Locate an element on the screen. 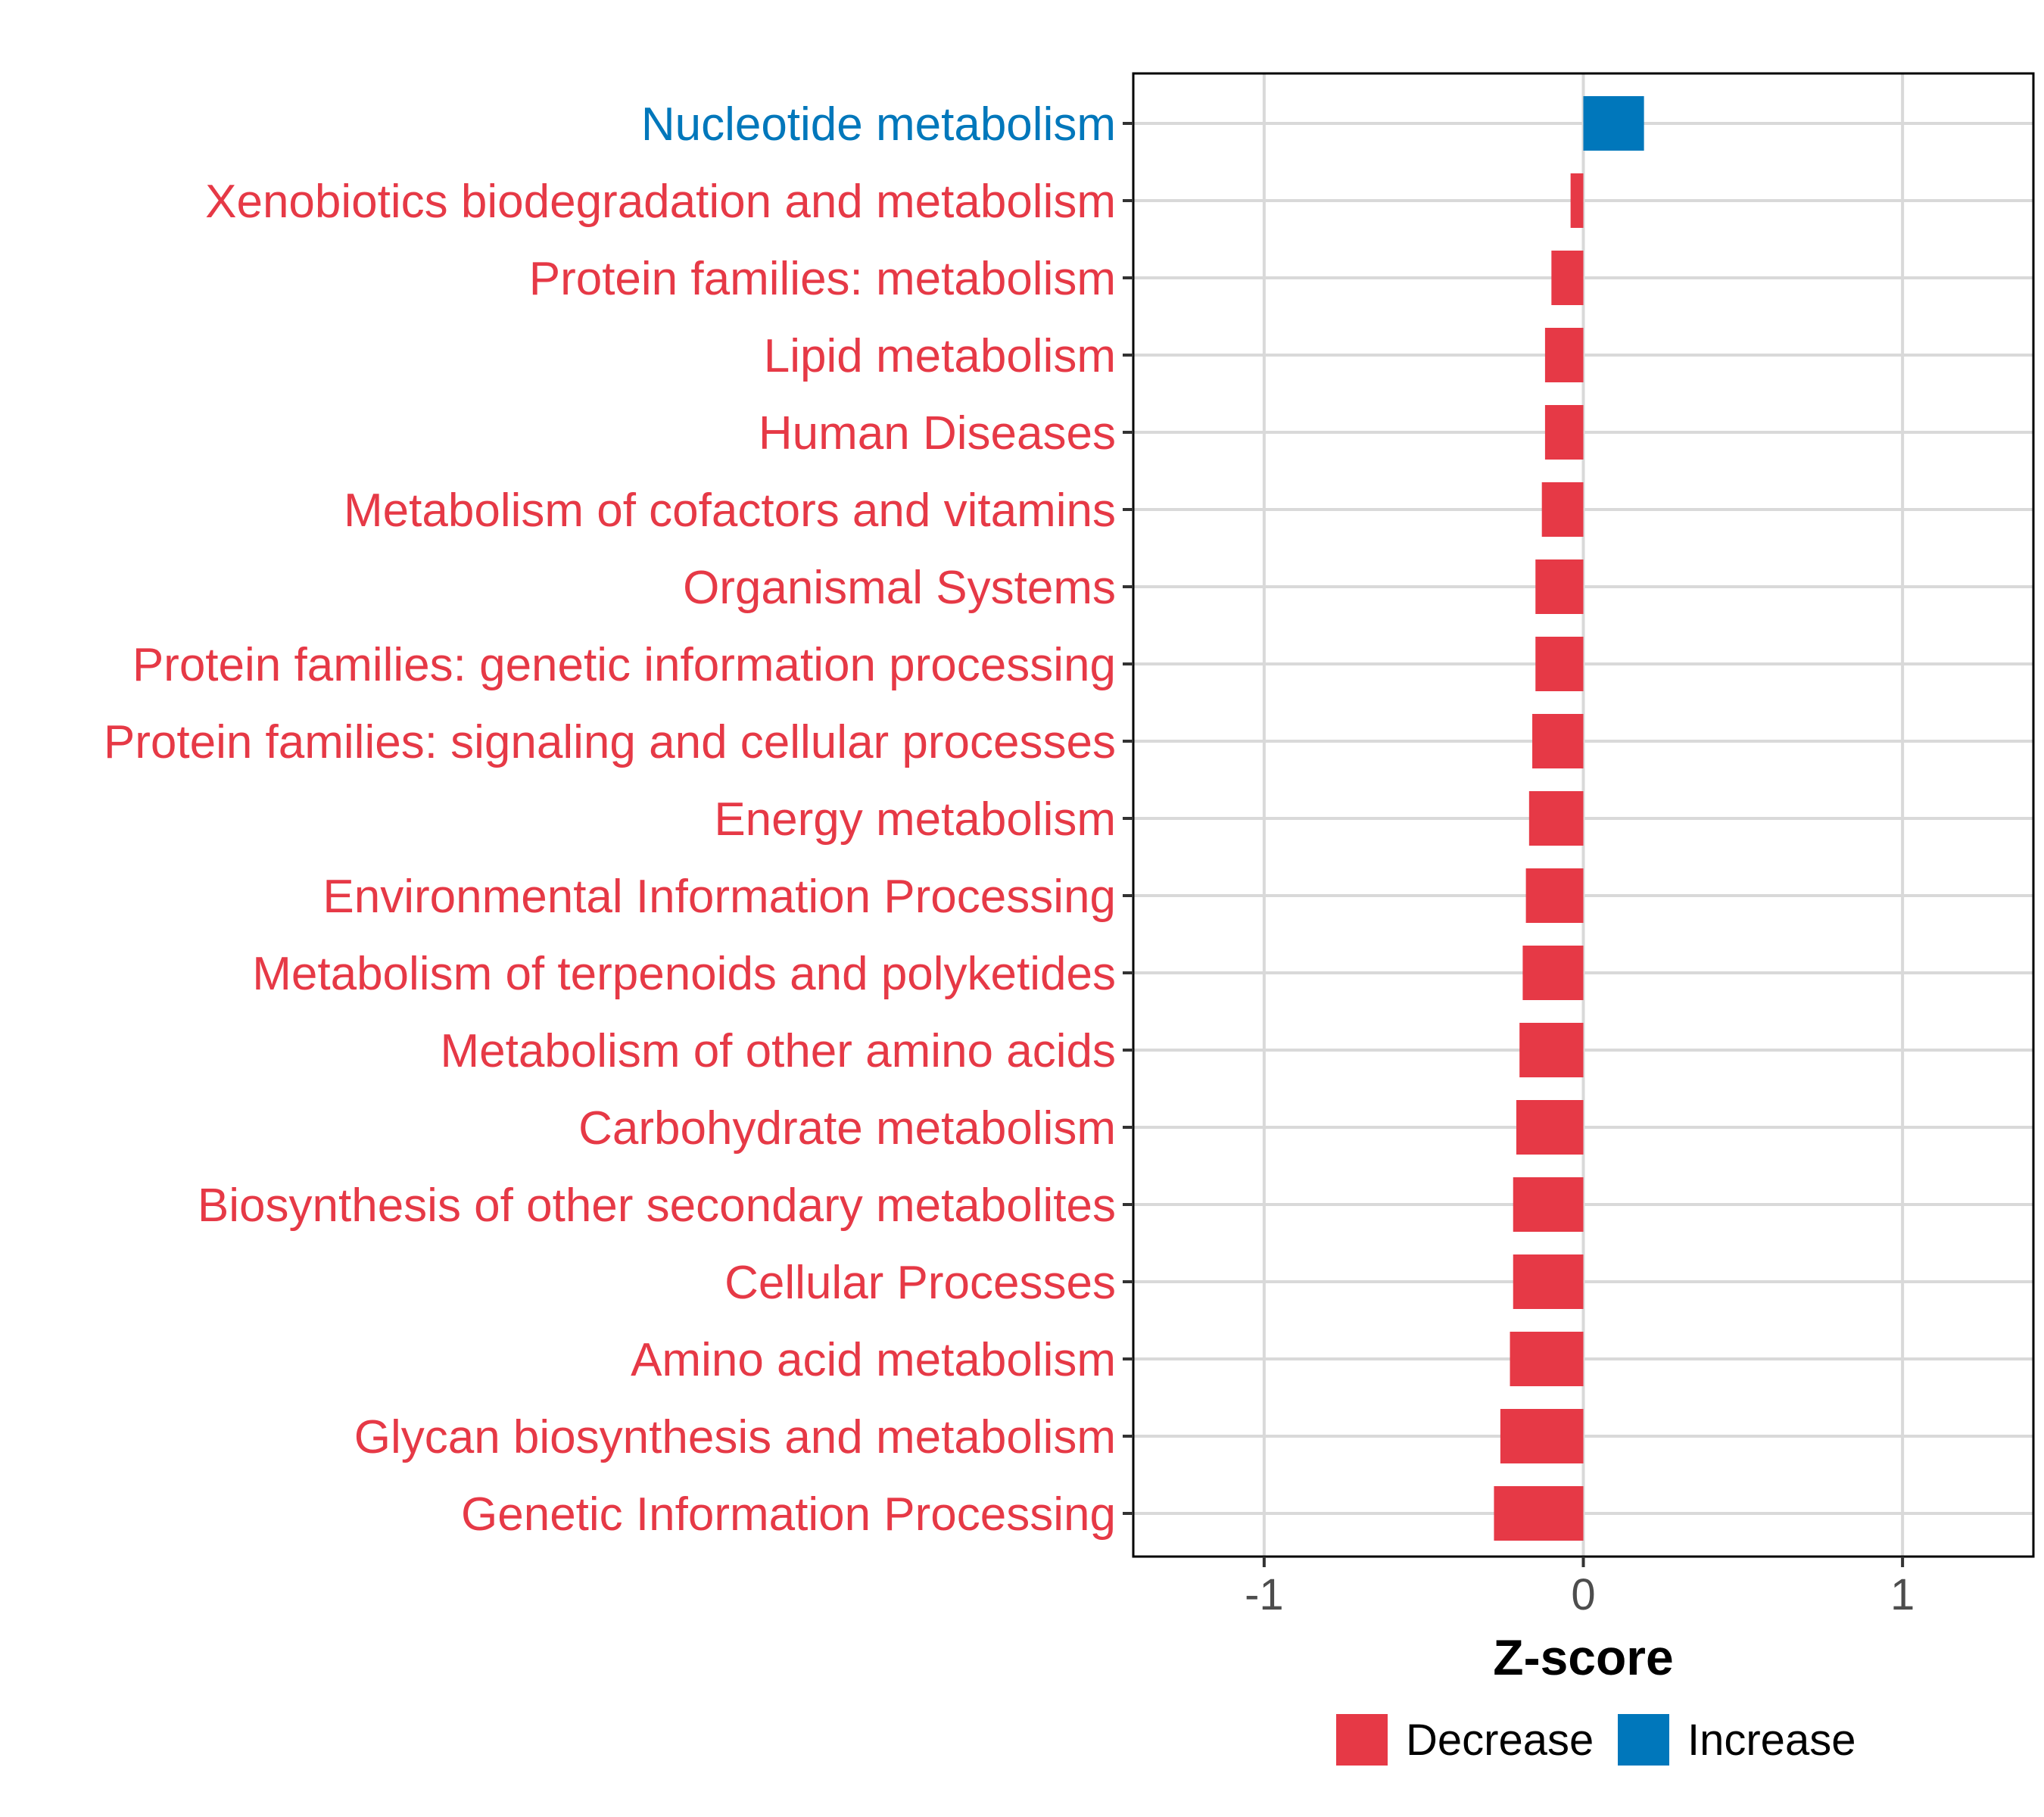 This screenshot has height=1817, width=2044. legend-label-increase: Increase is located at coordinates (1771, 1740).